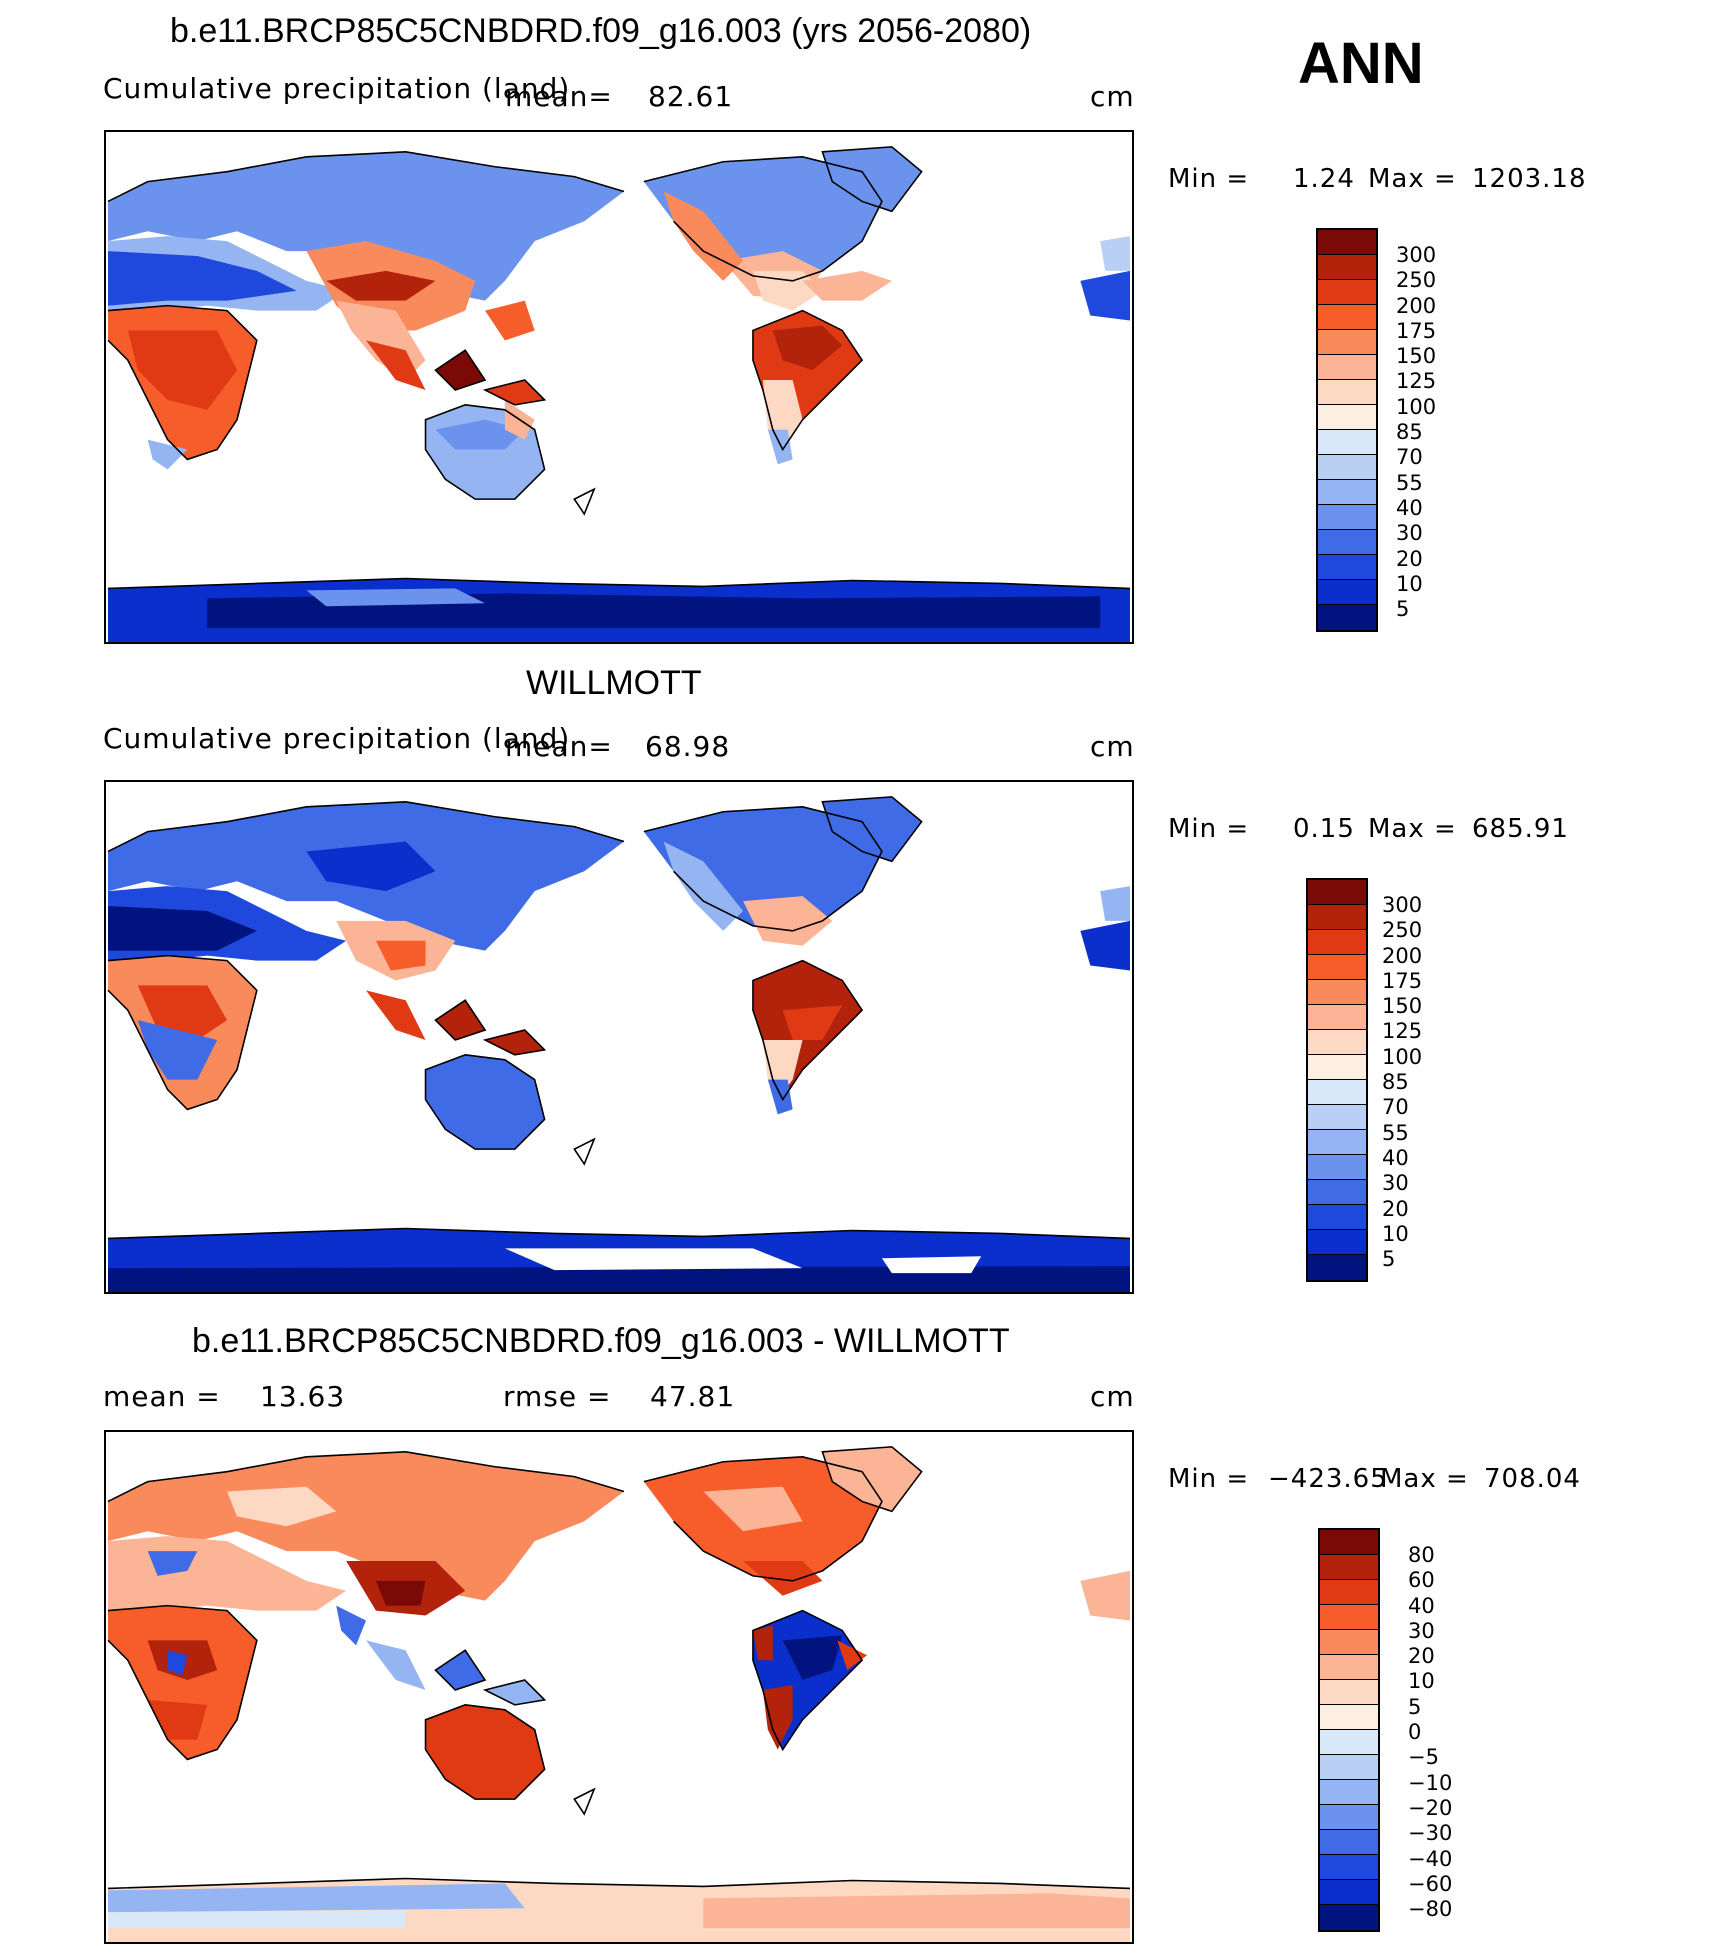  I want to click on panel3-max-label: Max =, so click(1424, 1479).